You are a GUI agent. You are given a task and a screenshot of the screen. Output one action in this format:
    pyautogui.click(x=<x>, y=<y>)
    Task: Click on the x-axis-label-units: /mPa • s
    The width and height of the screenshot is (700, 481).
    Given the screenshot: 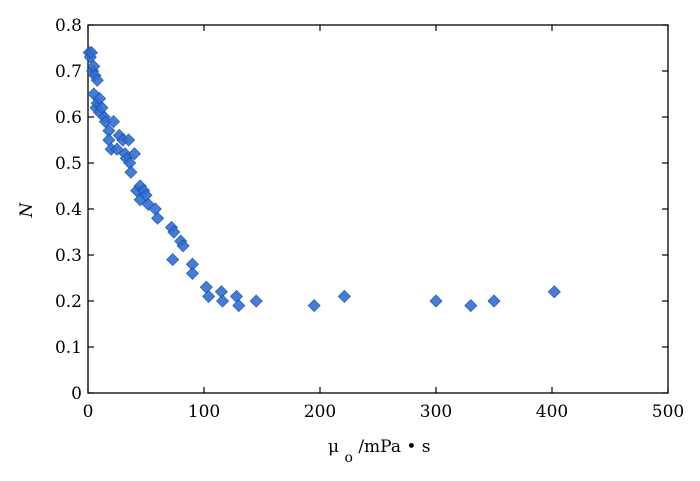 What is the action you would take?
    pyautogui.click(x=394, y=447)
    